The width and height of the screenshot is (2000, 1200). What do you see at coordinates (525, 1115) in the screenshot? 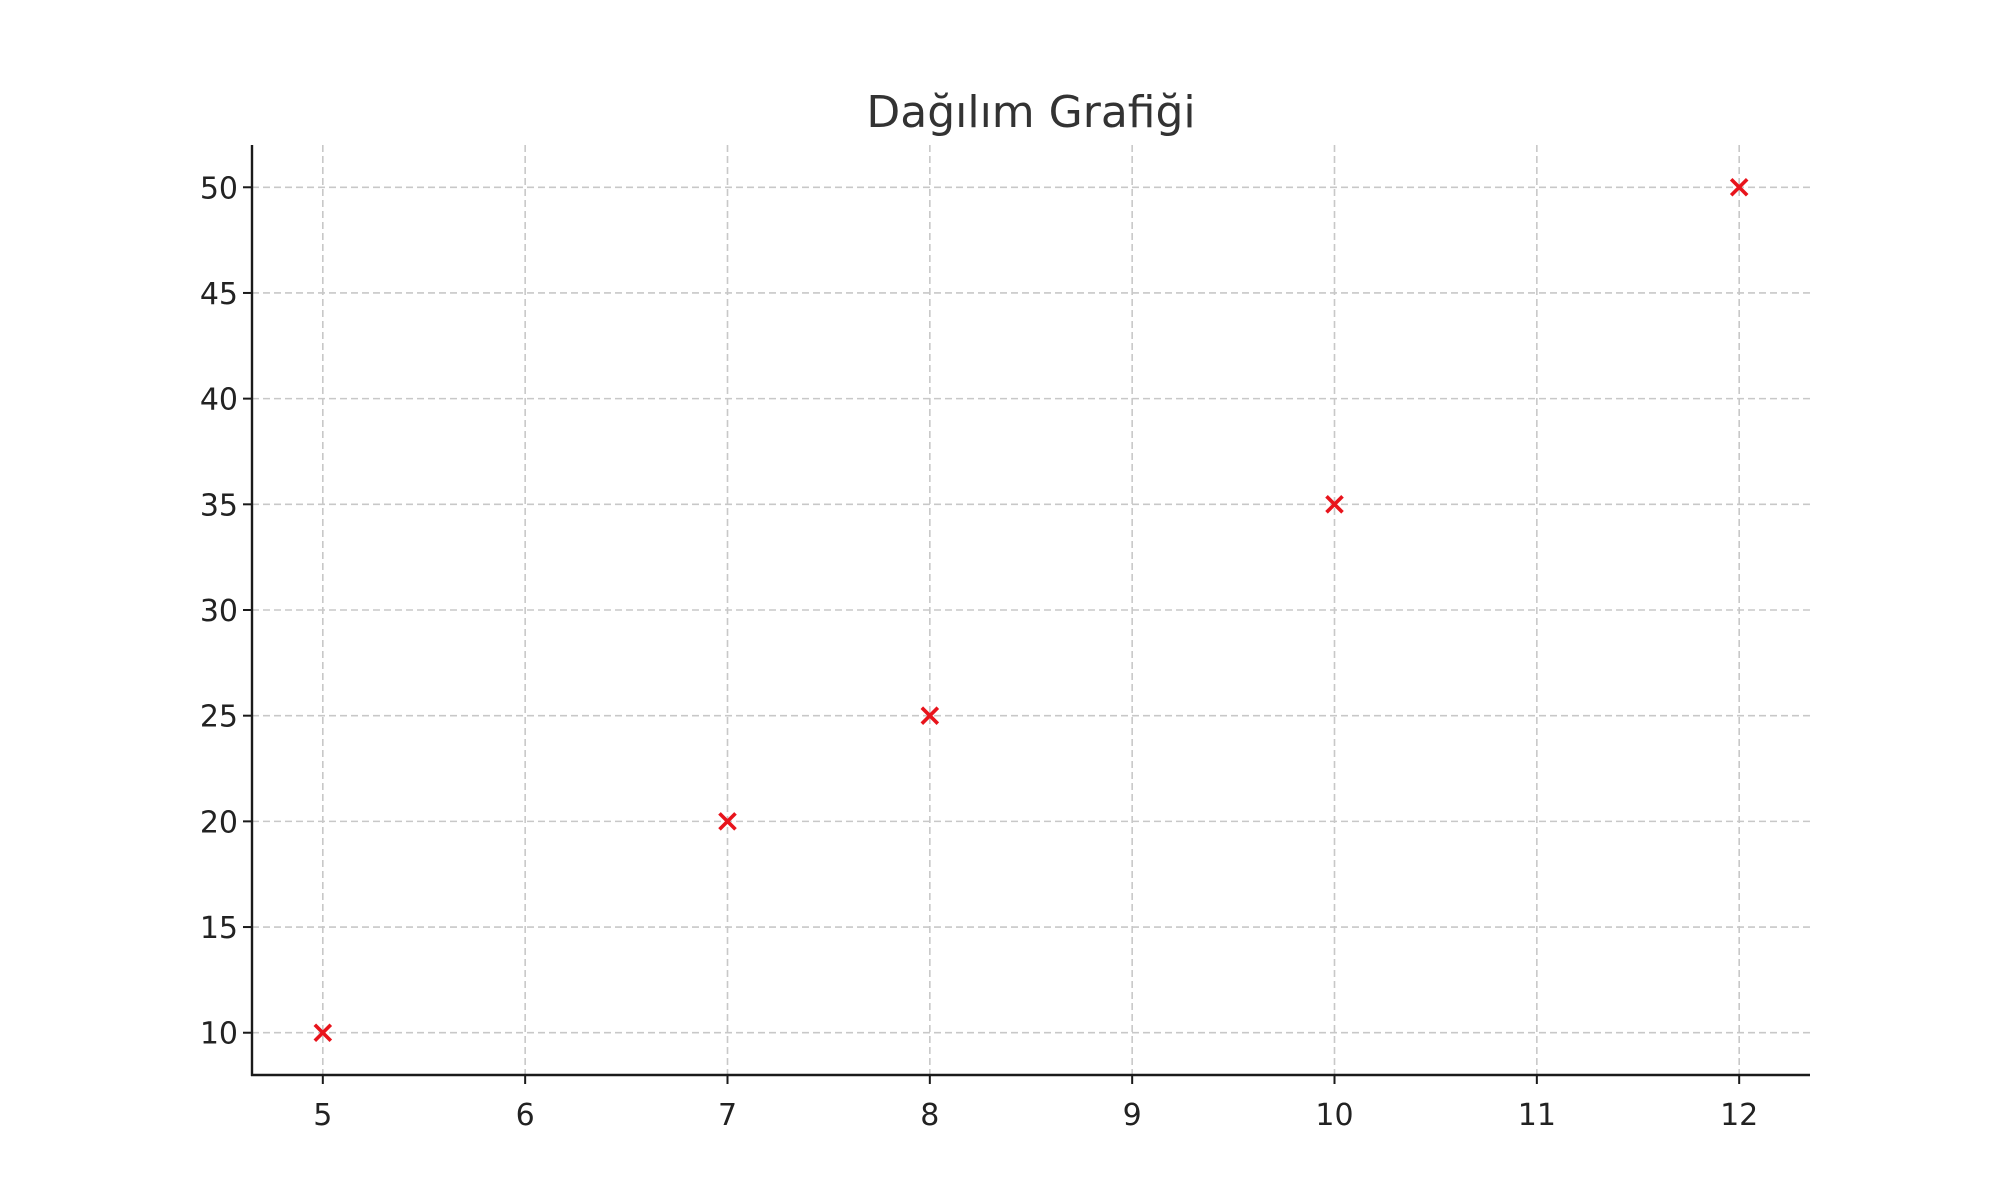
I see `x-tick-label: 6` at bounding box center [525, 1115].